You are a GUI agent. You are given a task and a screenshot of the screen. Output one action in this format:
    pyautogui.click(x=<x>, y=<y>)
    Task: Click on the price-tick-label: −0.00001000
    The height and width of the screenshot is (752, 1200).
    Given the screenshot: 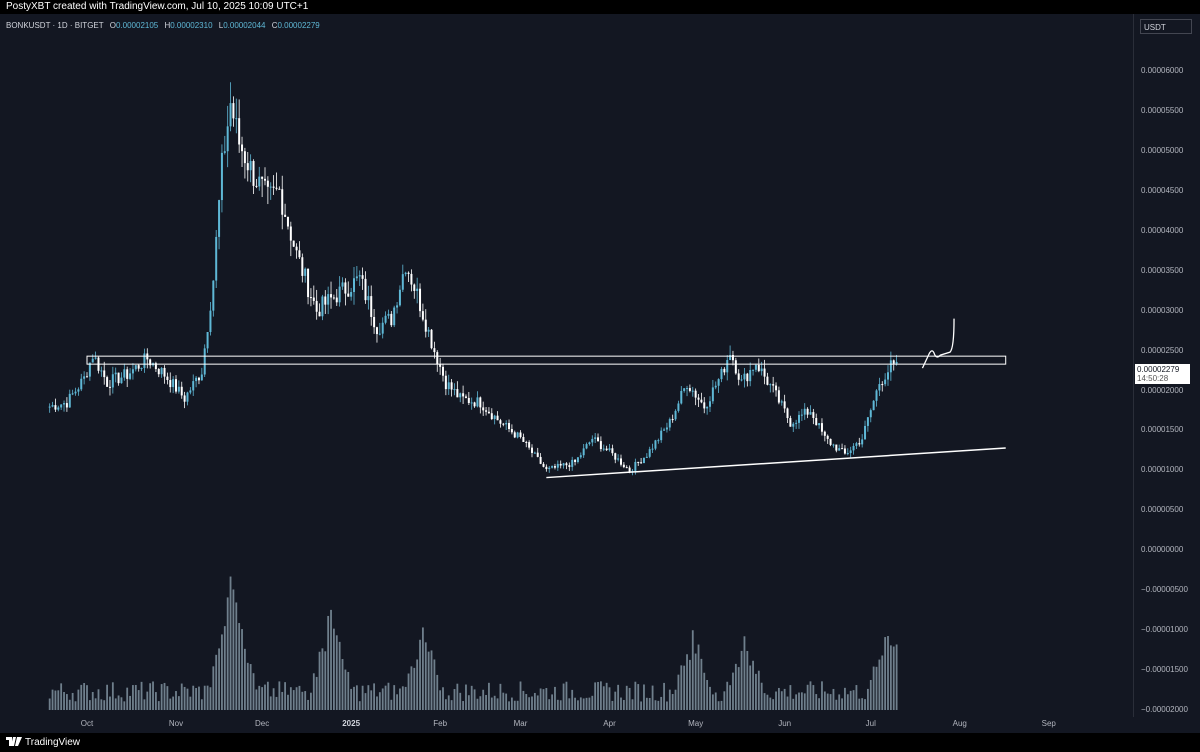 What is the action you would take?
    pyautogui.click(x=1164, y=630)
    